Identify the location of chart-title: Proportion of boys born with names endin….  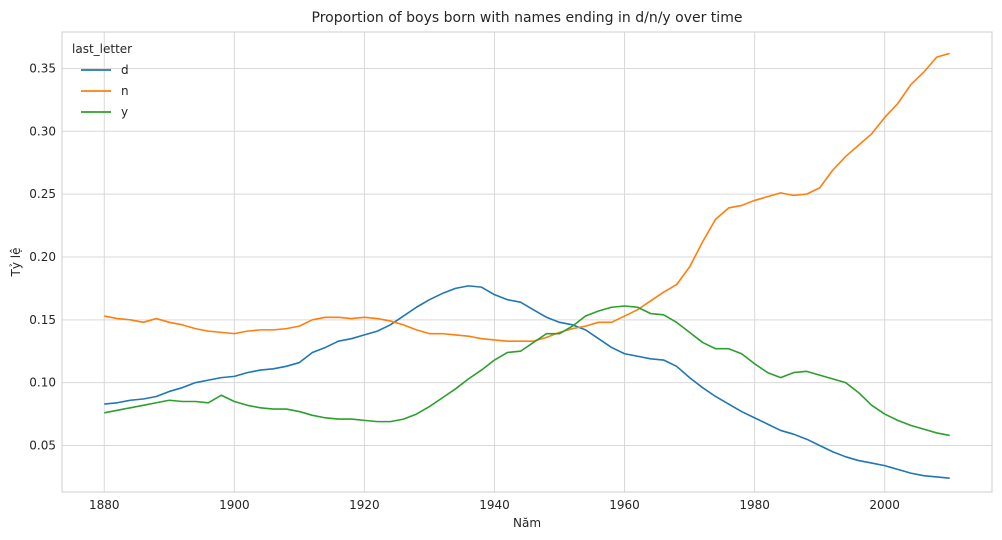
(527, 18).